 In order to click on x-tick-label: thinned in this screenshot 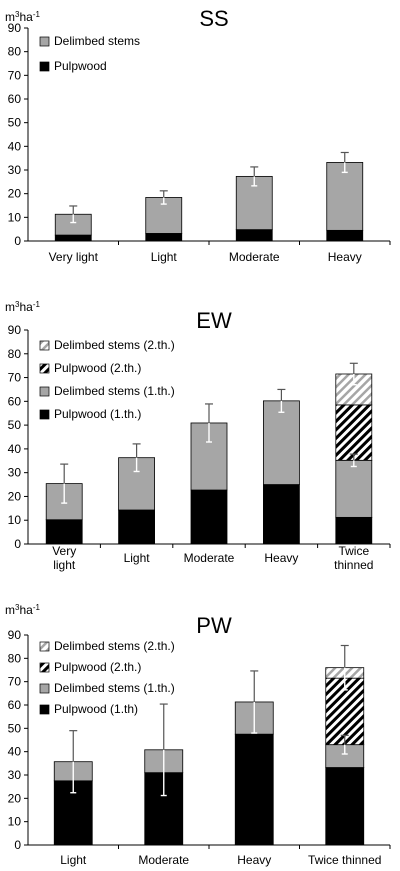, I will do `click(353, 565)`.